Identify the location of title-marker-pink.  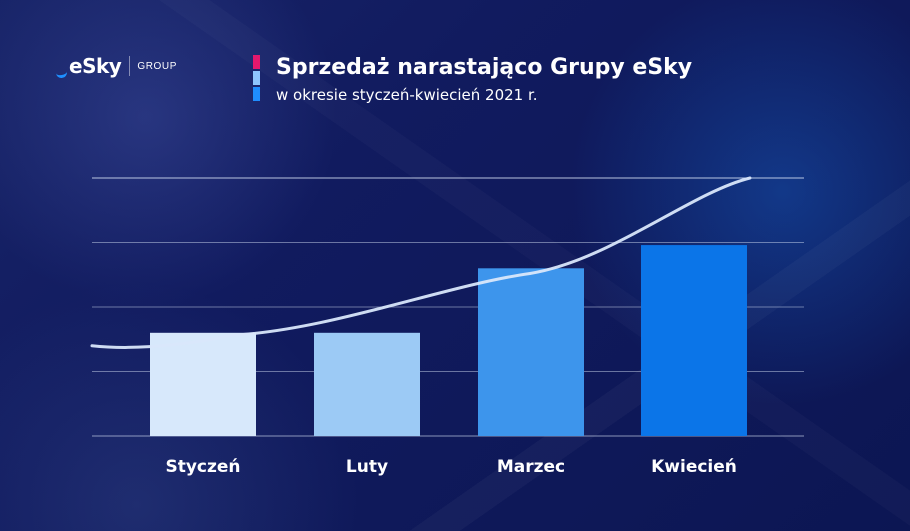
(256, 62).